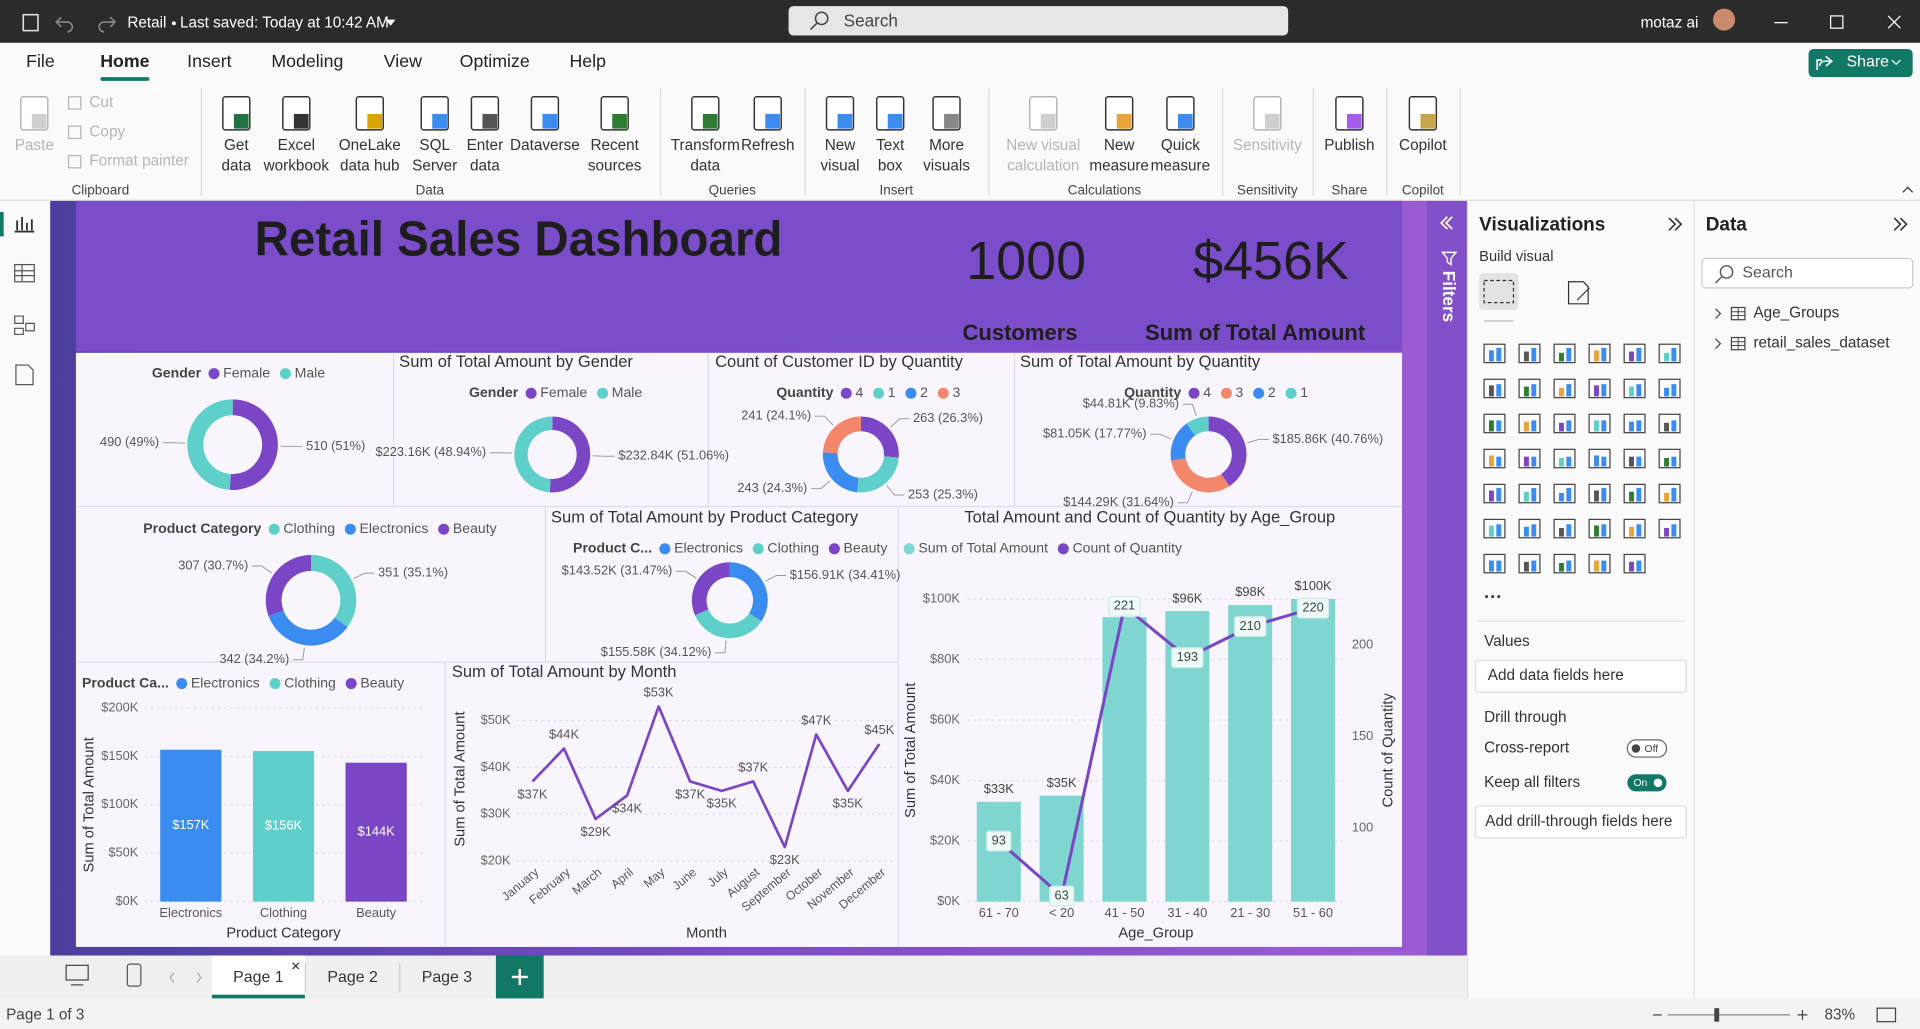 This screenshot has height=1029, width=1920. I want to click on zoom-thumb, so click(1717, 1015).